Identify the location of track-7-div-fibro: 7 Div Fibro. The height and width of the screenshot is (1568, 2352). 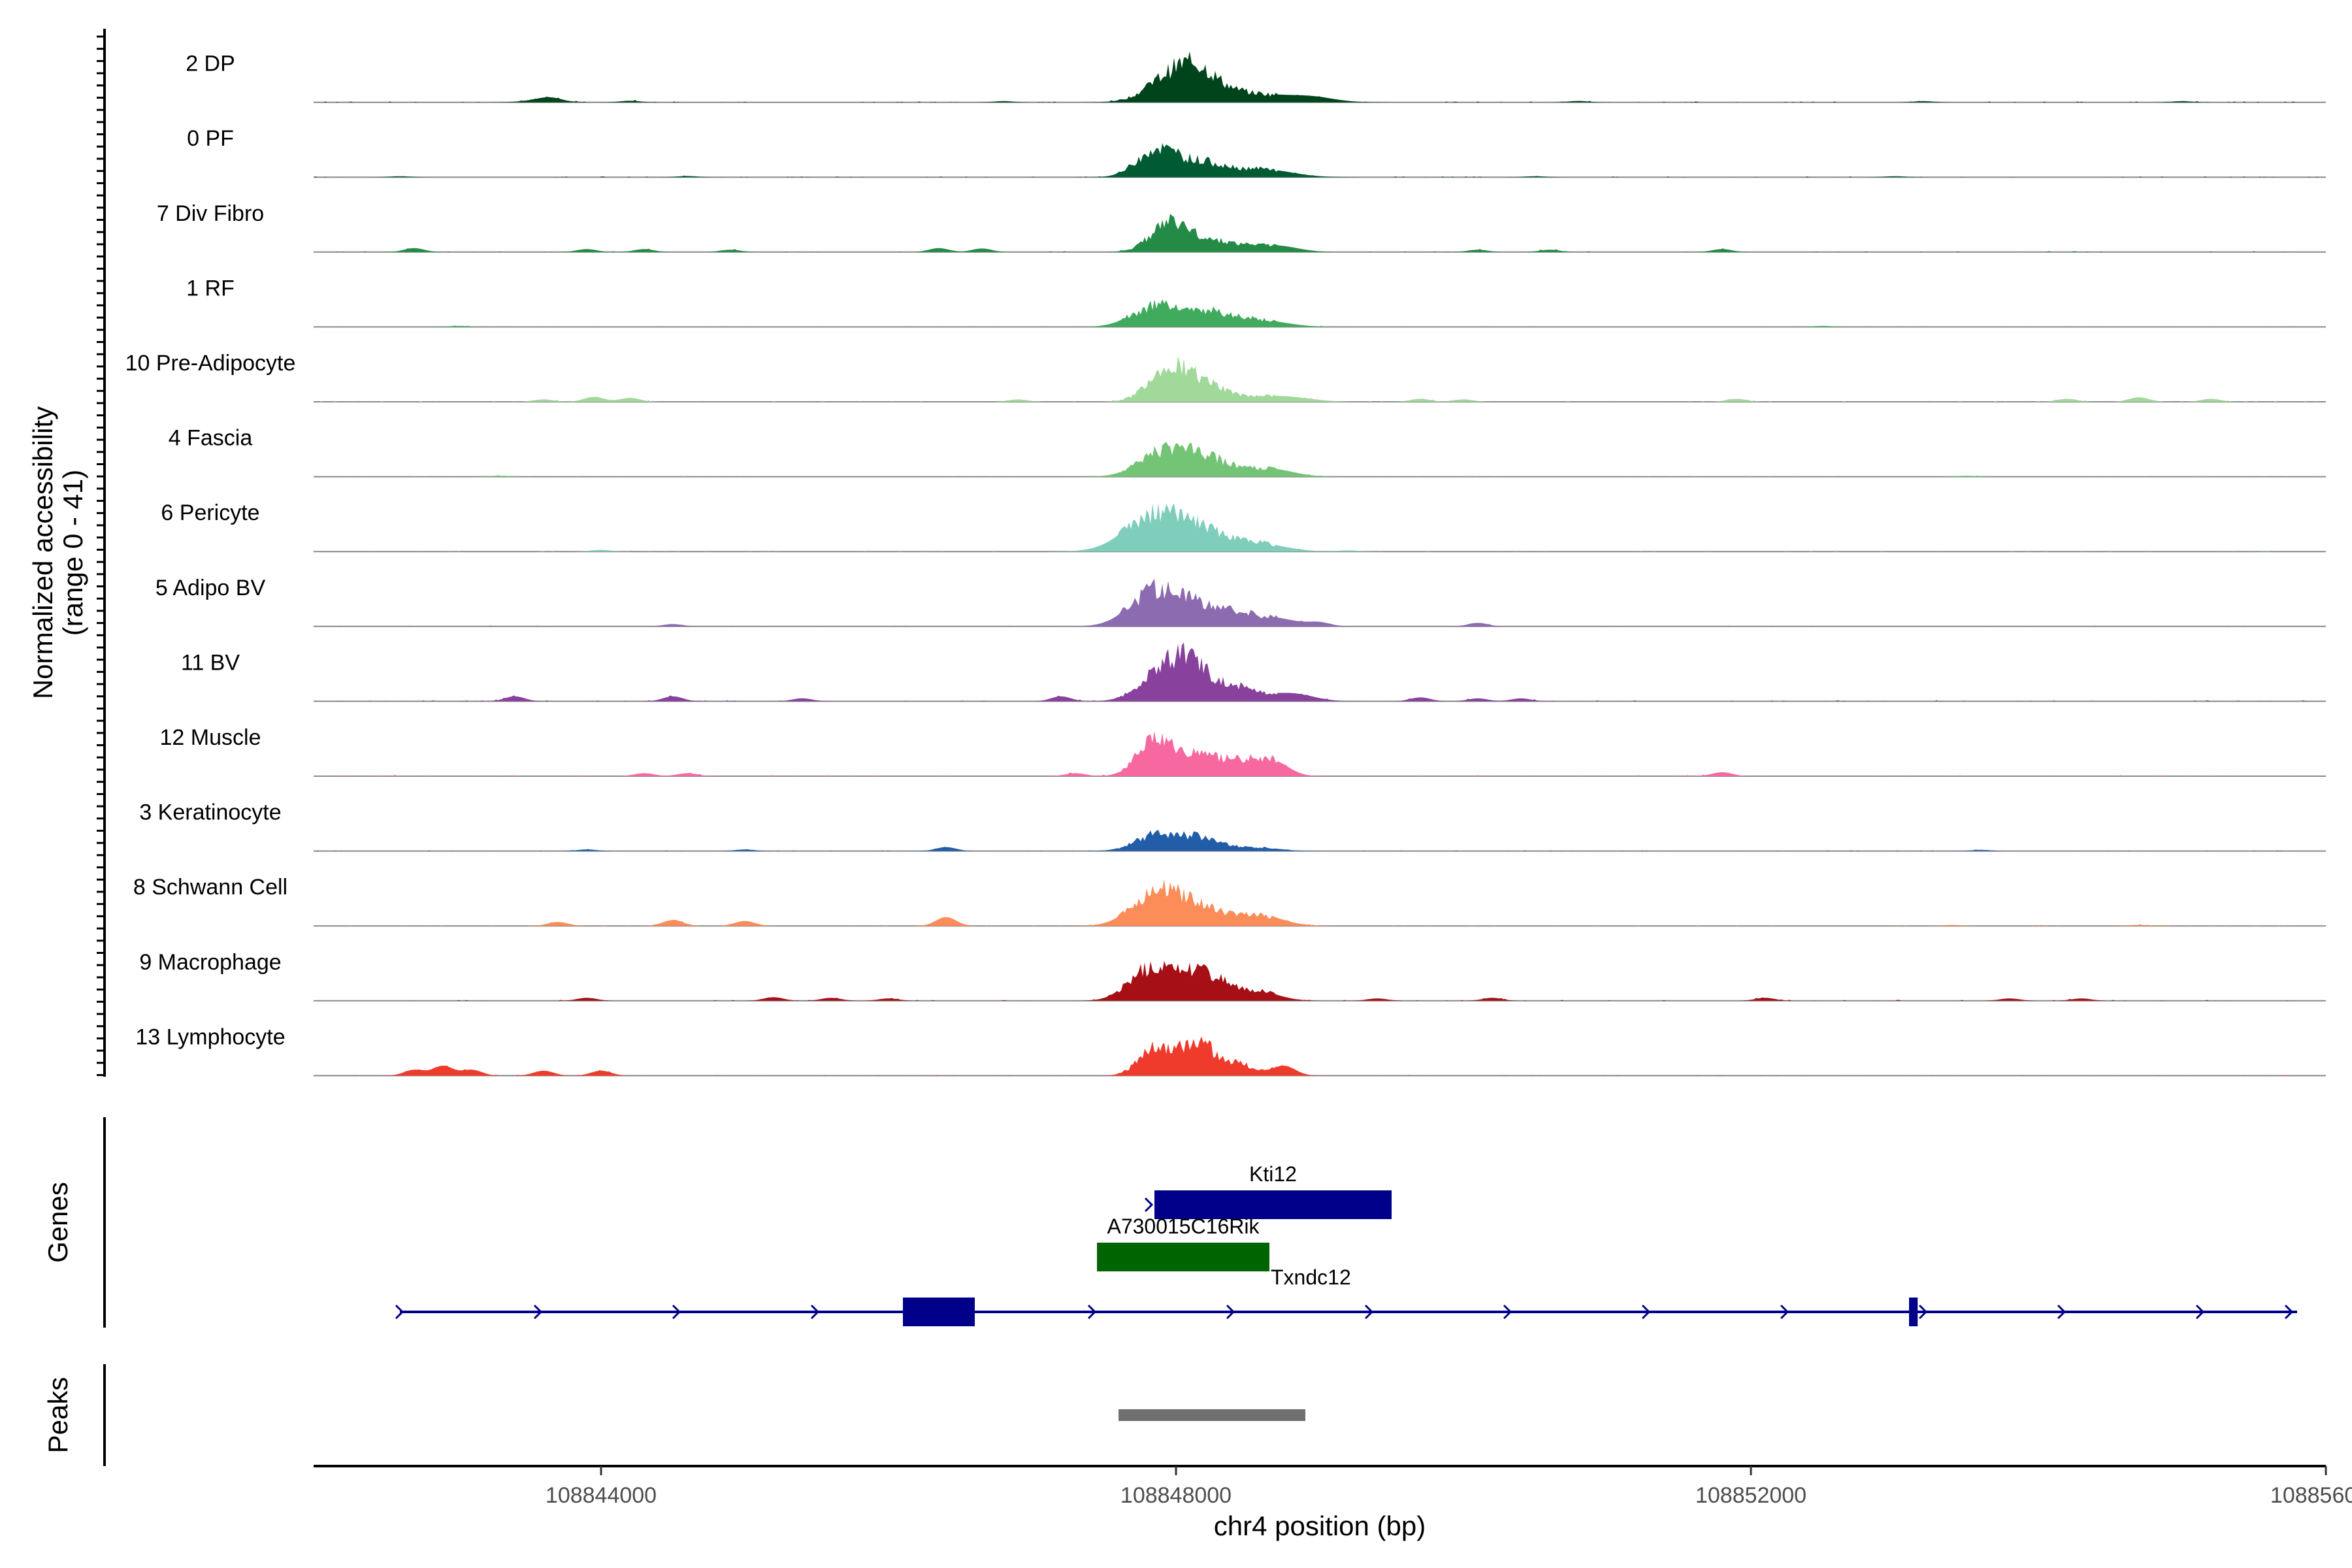
(1241, 227).